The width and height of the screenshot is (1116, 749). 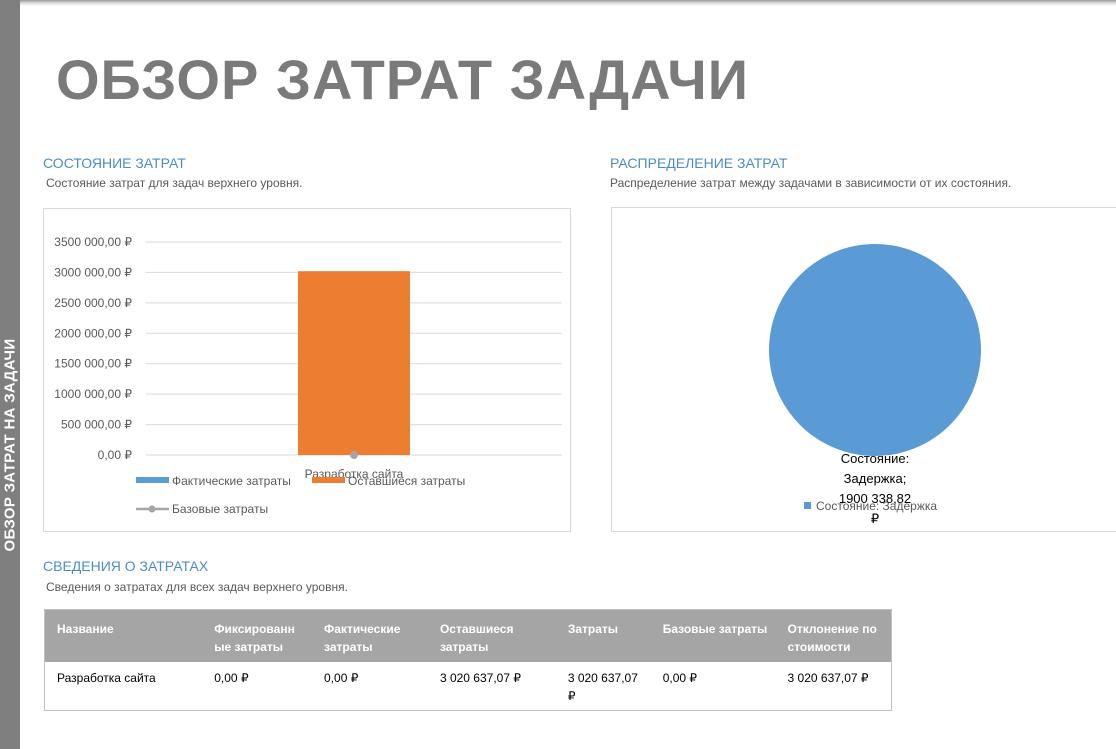 I want to click on report-sidebar: ОБЗОР ЗАТРАТ НА ЗАДАЧИ, so click(x=10, y=374).